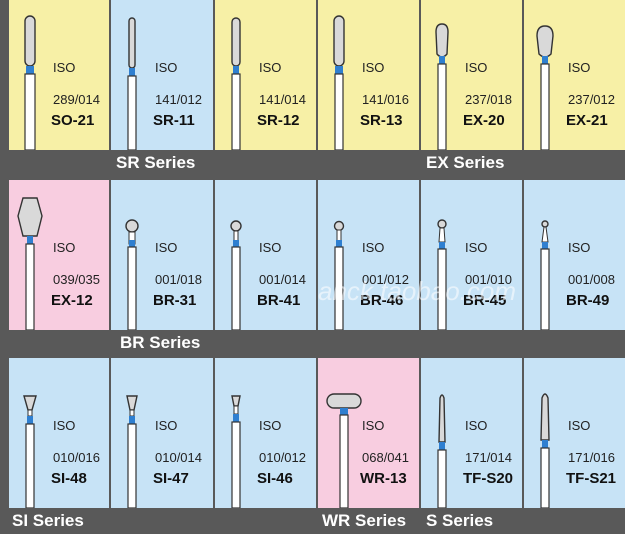  What do you see at coordinates (178, 457) in the screenshot?
I see `iso-code: 010/014` at bounding box center [178, 457].